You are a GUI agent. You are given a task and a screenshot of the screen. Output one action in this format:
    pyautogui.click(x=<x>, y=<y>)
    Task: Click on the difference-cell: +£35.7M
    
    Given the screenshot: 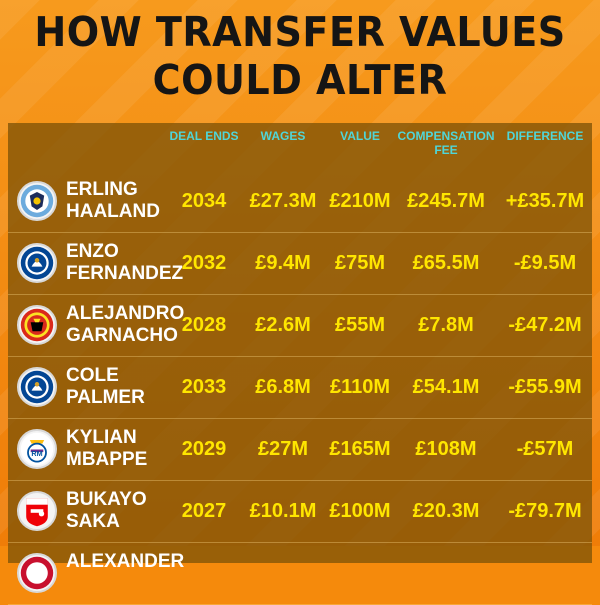 What is the action you would take?
    pyautogui.click(x=545, y=201)
    